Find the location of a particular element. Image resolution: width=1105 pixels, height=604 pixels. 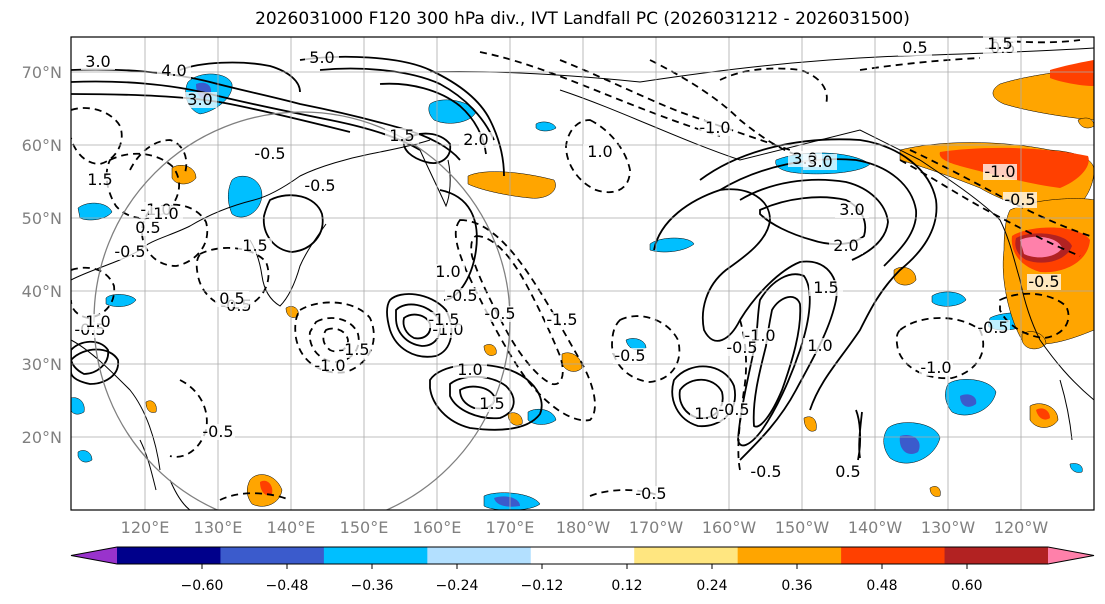

contour-label: -1.5 is located at coordinates (561, 319).